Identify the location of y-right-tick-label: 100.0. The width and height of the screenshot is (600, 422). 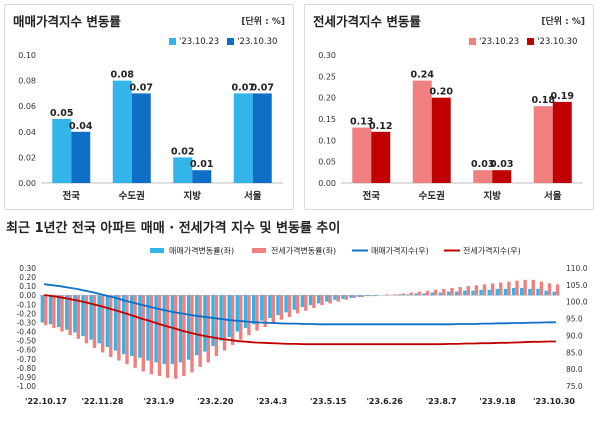
(577, 302).